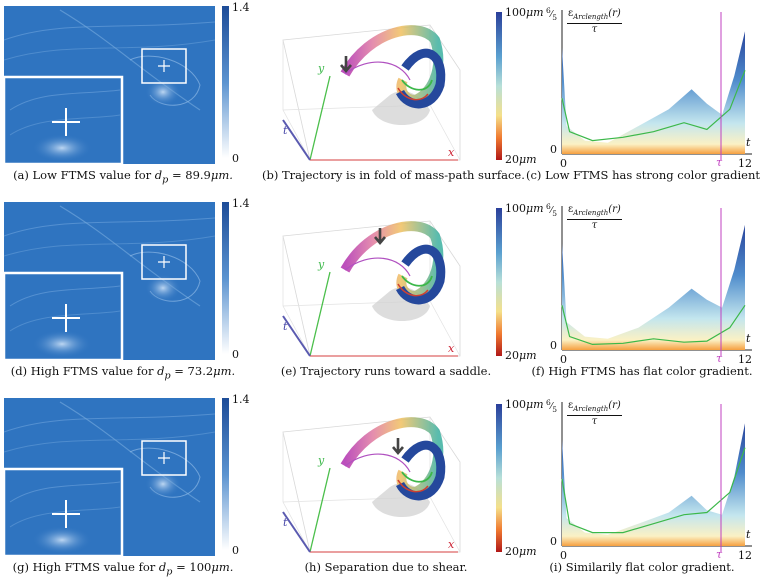 The height and width of the screenshot is (584, 760). What do you see at coordinates (123, 569) in the screenshot?
I see `ftms-caption: (g) High FTMS value for dp = 100μm.` at bounding box center [123, 569].